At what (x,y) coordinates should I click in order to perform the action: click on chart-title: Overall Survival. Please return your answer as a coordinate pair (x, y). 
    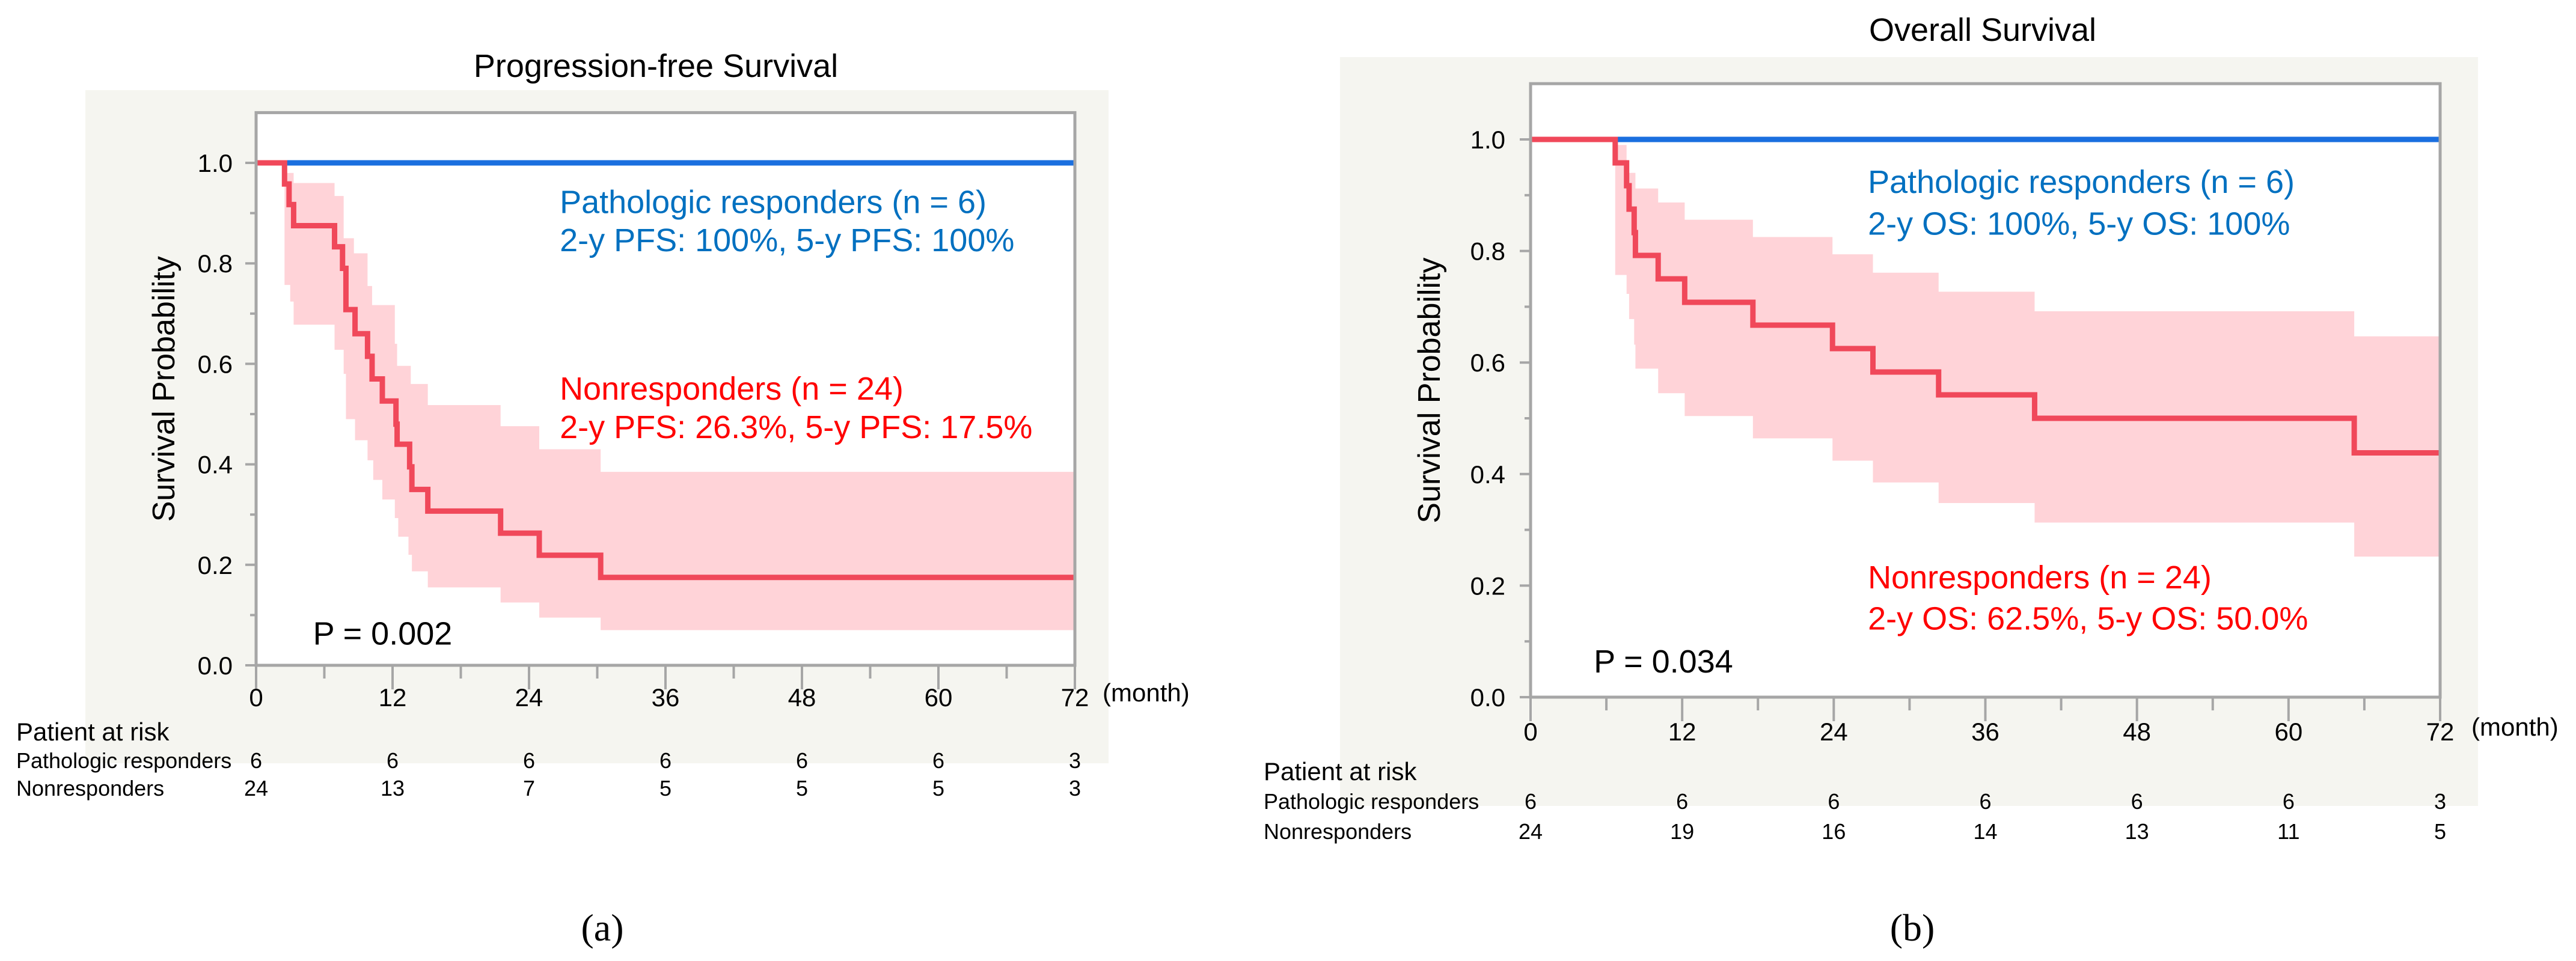
    Looking at the image, I should click on (1982, 30).